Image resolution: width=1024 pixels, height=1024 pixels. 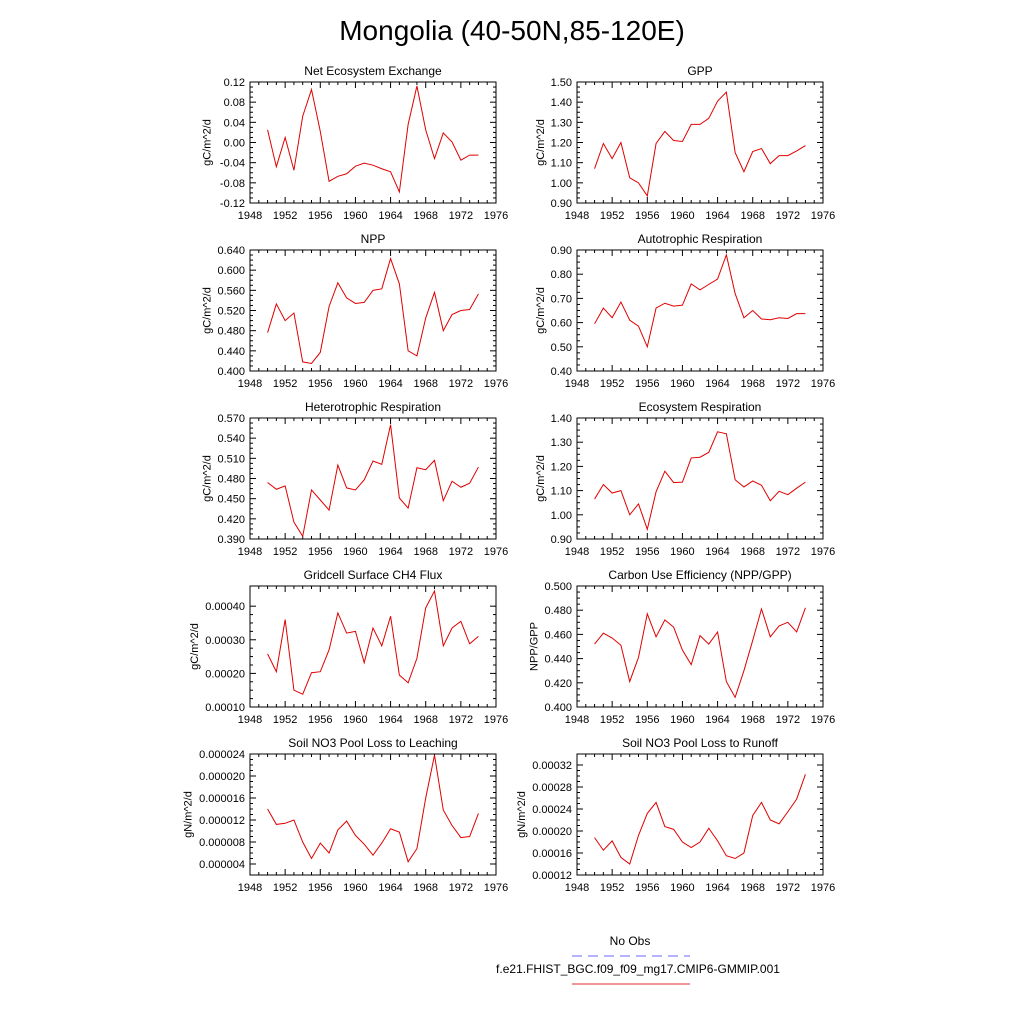 I want to click on y-tick-label: -0.04, so click(x=232, y=164).